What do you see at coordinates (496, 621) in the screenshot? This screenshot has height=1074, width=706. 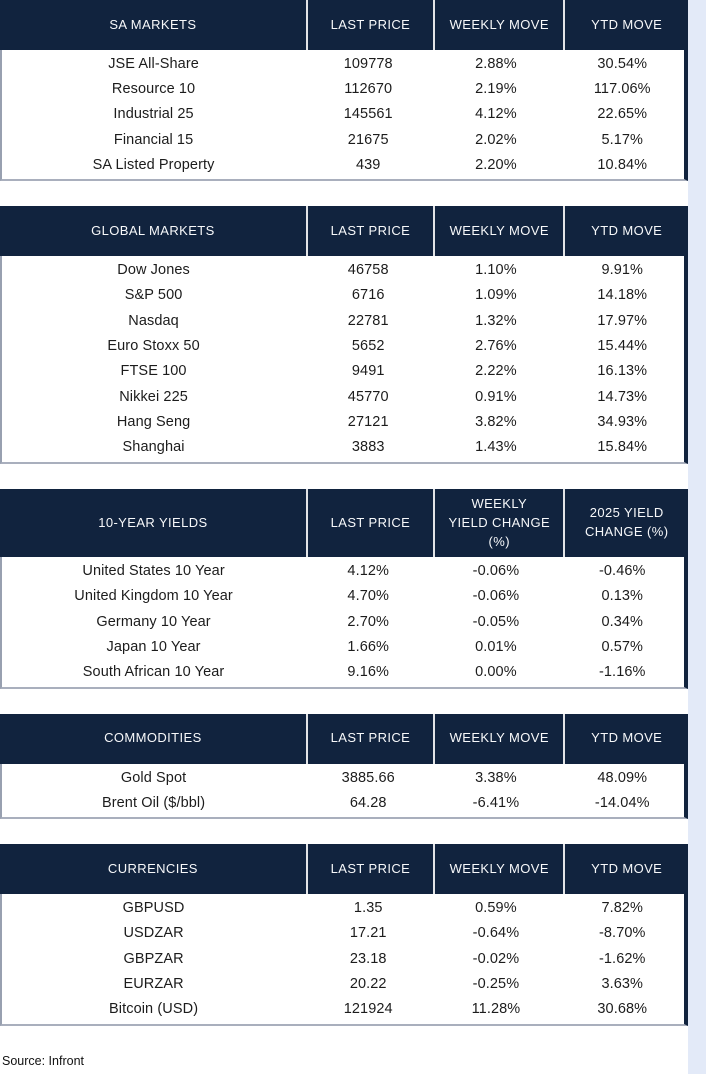 I see `cell-value: -0.05%` at bounding box center [496, 621].